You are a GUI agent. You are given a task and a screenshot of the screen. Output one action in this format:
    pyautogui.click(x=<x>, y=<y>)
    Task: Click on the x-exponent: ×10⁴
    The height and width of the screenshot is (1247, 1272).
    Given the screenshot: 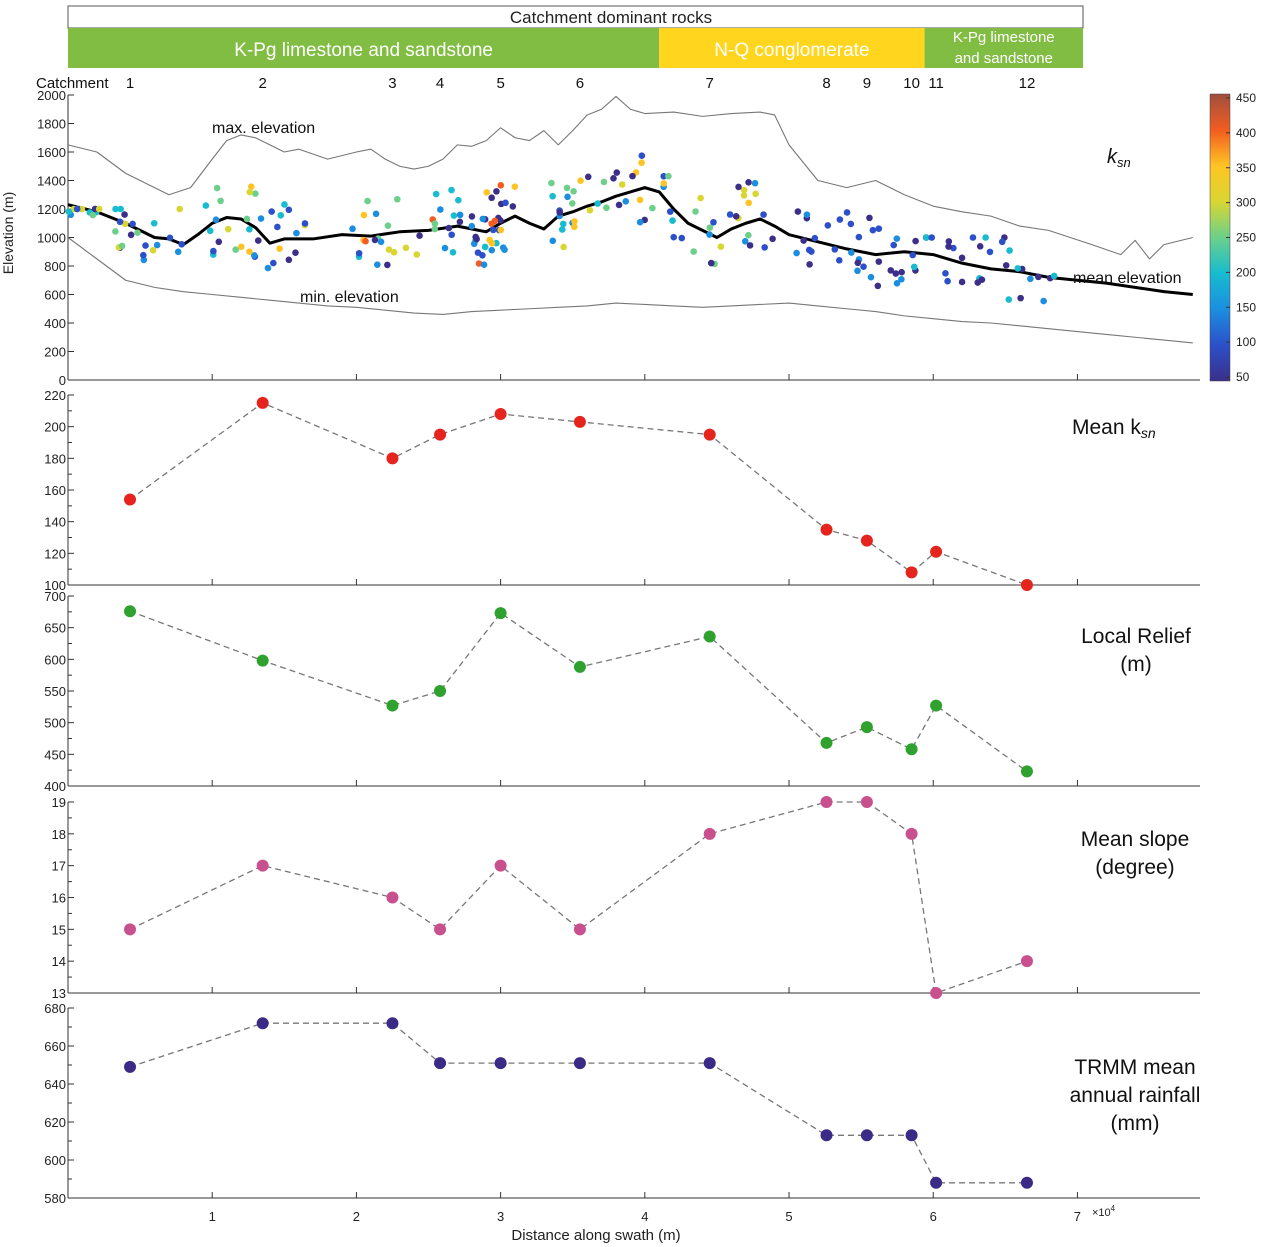 What is the action you would take?
    pyautogui.click(x=1104, y=1211)
    